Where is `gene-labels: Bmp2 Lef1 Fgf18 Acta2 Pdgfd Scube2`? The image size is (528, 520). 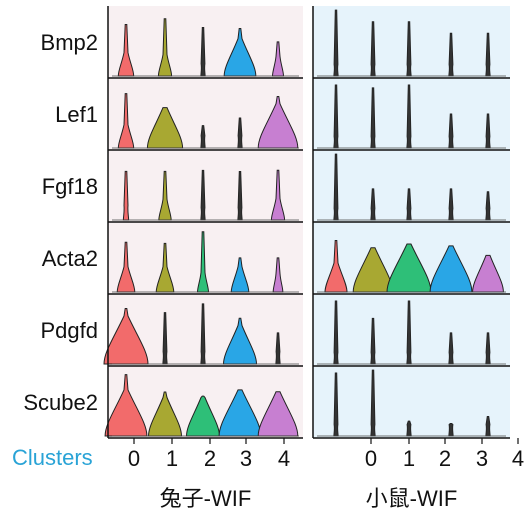
gene-labels: Bmp2 Lef1 Fgf18 Acta2 Pdgfd Scube2 is located at coordinates (60, 222).